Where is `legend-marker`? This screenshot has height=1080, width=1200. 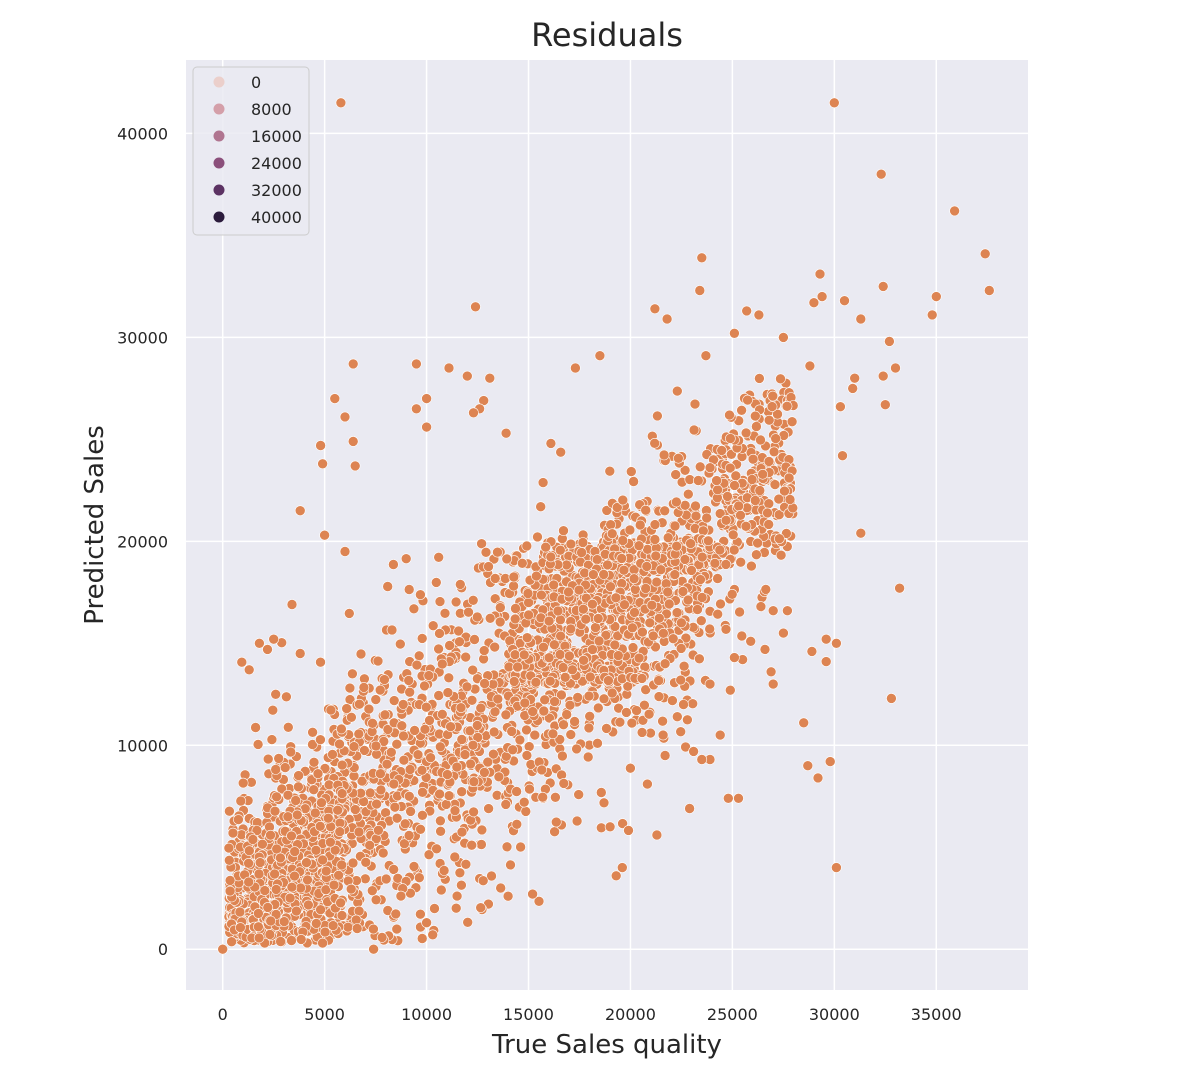 legend-marker is located at coordinates (219, 82).